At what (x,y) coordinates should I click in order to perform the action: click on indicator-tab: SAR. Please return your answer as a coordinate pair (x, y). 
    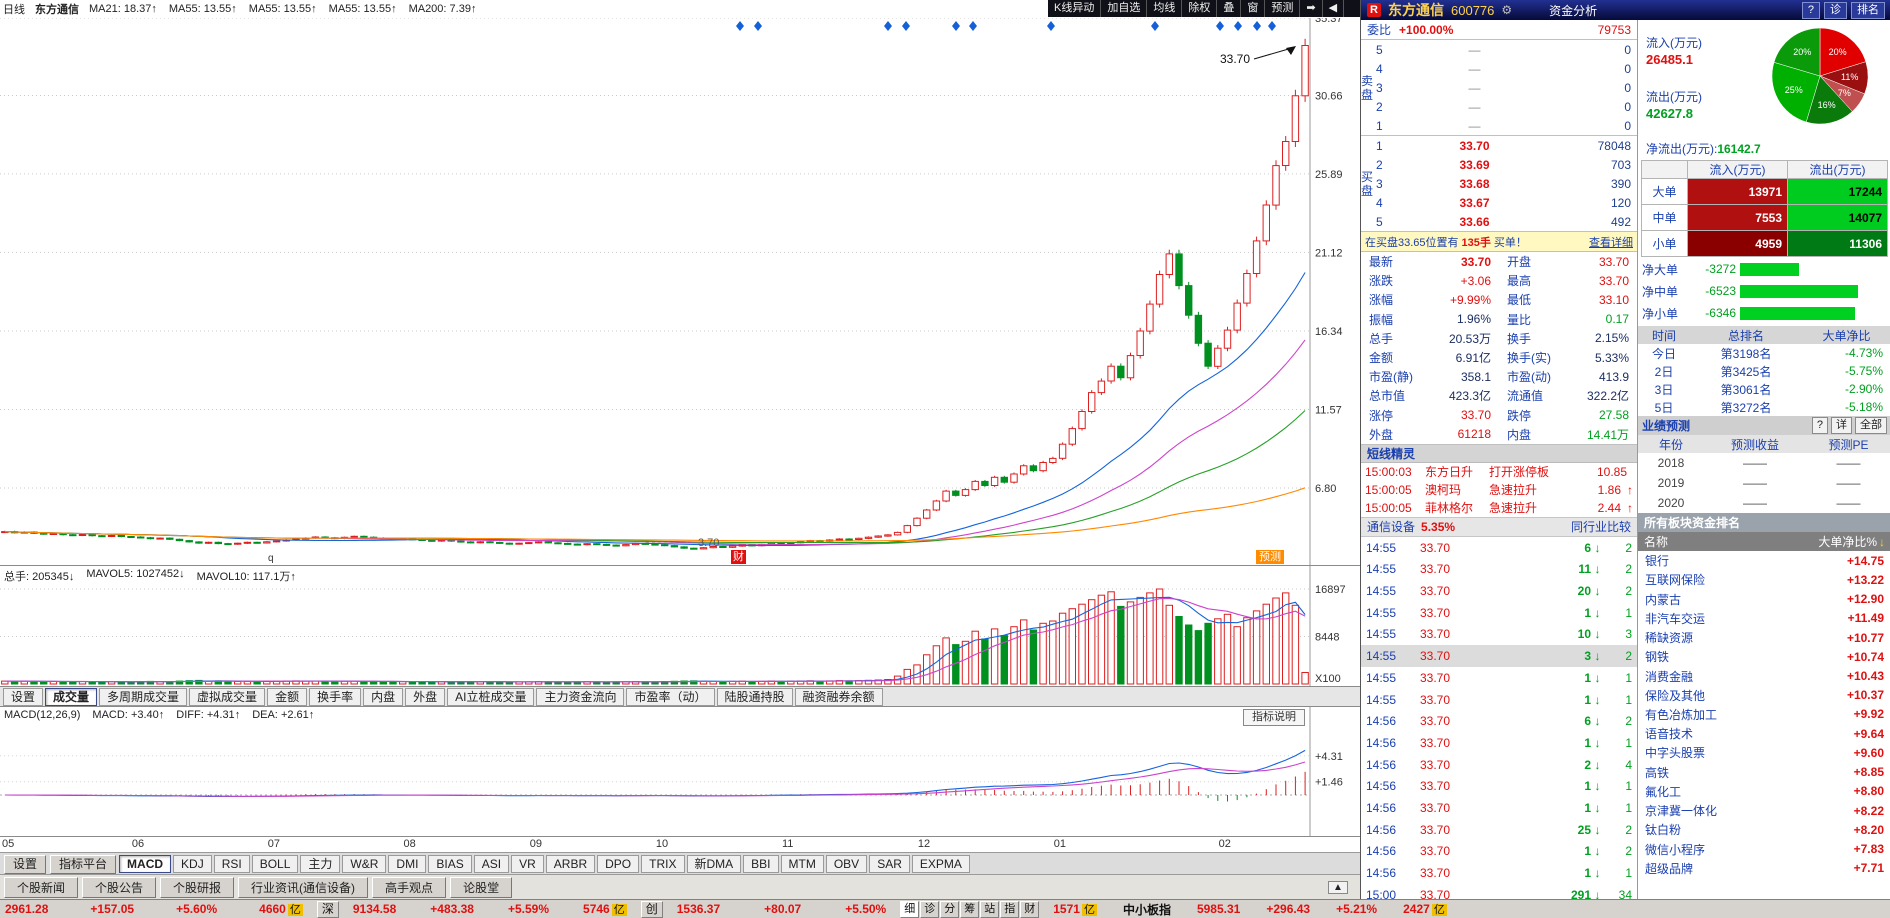
    Looking at the image, I should click on (889, 864).